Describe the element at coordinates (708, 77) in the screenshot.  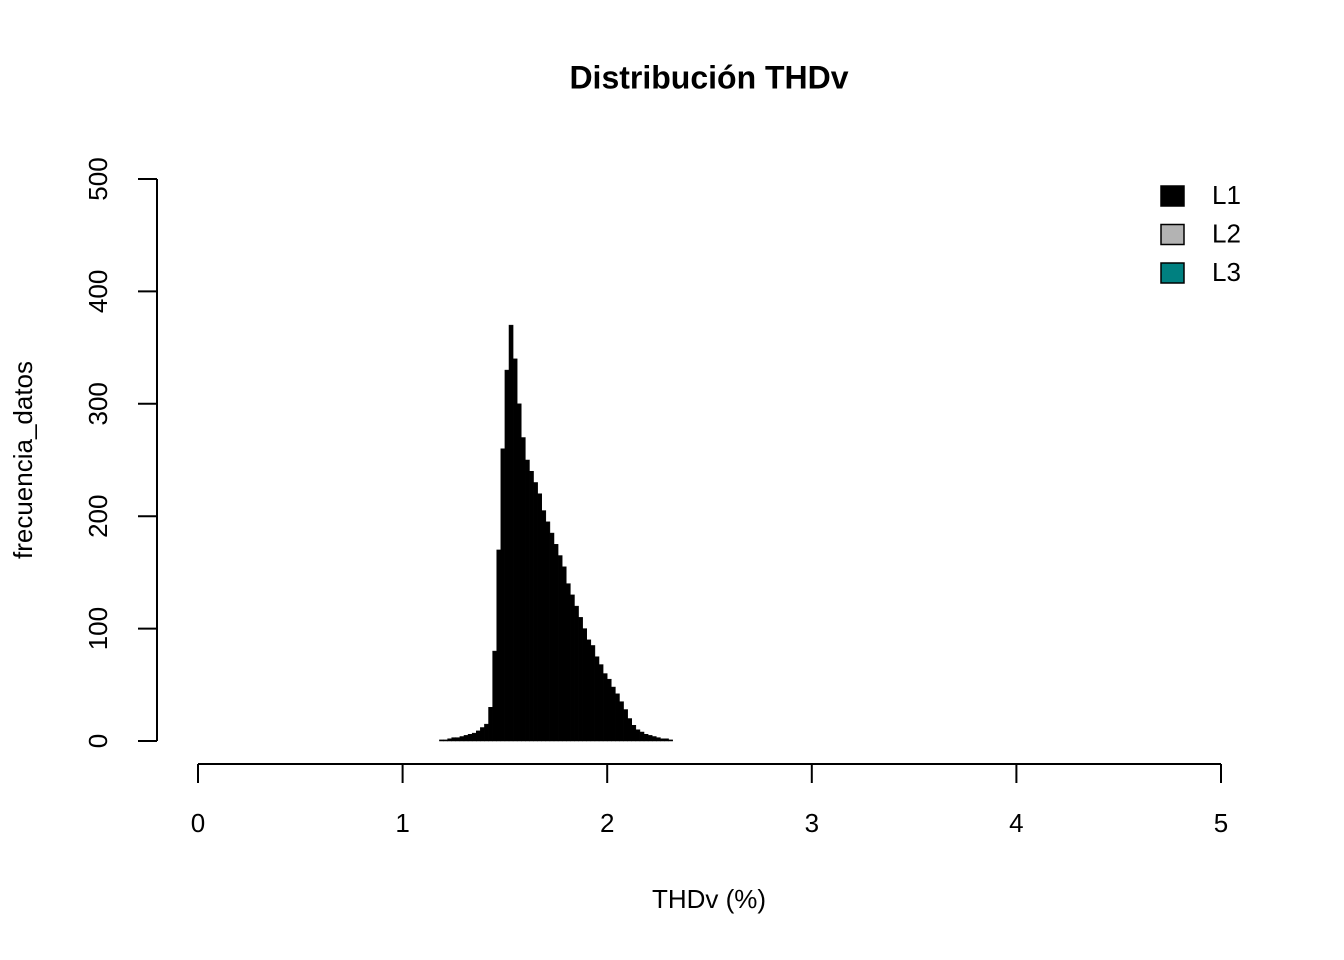
I see `chart-title: Distribución THDv` at that location.